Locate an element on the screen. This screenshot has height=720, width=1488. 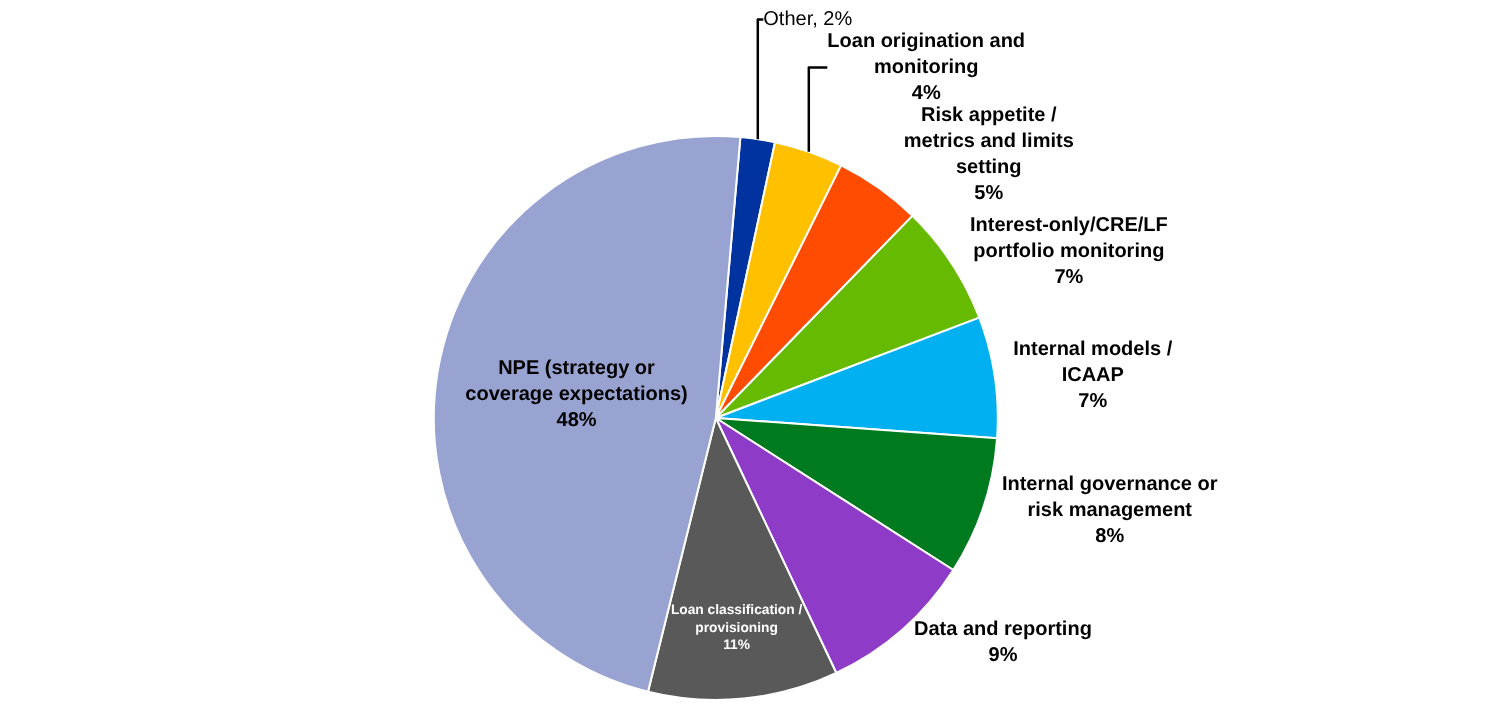
slice-label: Data and reporting is located at coordinates (1003, 630).